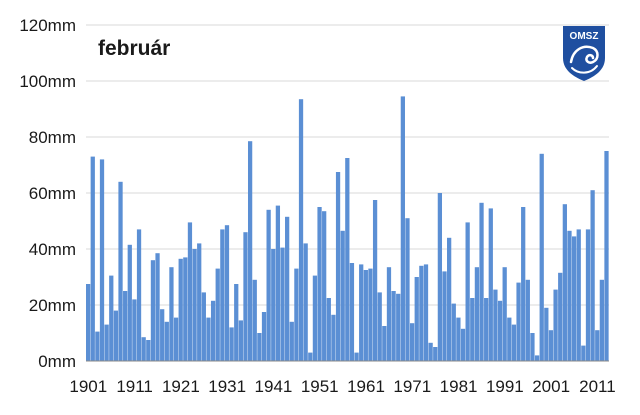  Describe the element at coordinates (240, 340) in the screenshot. I see `bar-1934` at that location.